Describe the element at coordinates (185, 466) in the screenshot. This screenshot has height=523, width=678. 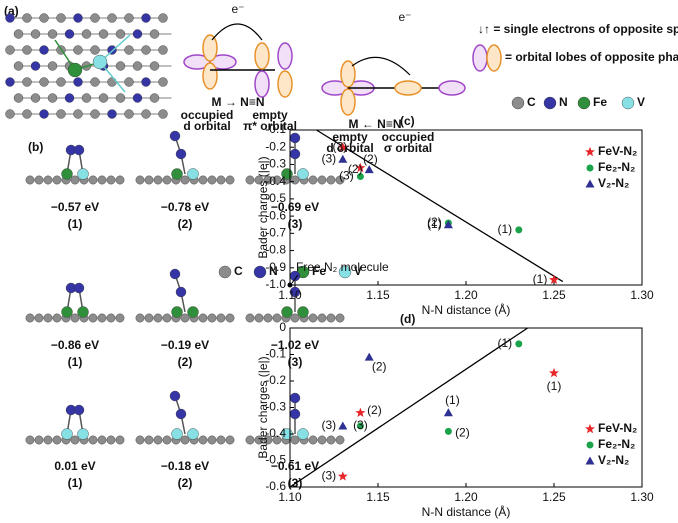
I see `energy: −0.18 eV` at that location.